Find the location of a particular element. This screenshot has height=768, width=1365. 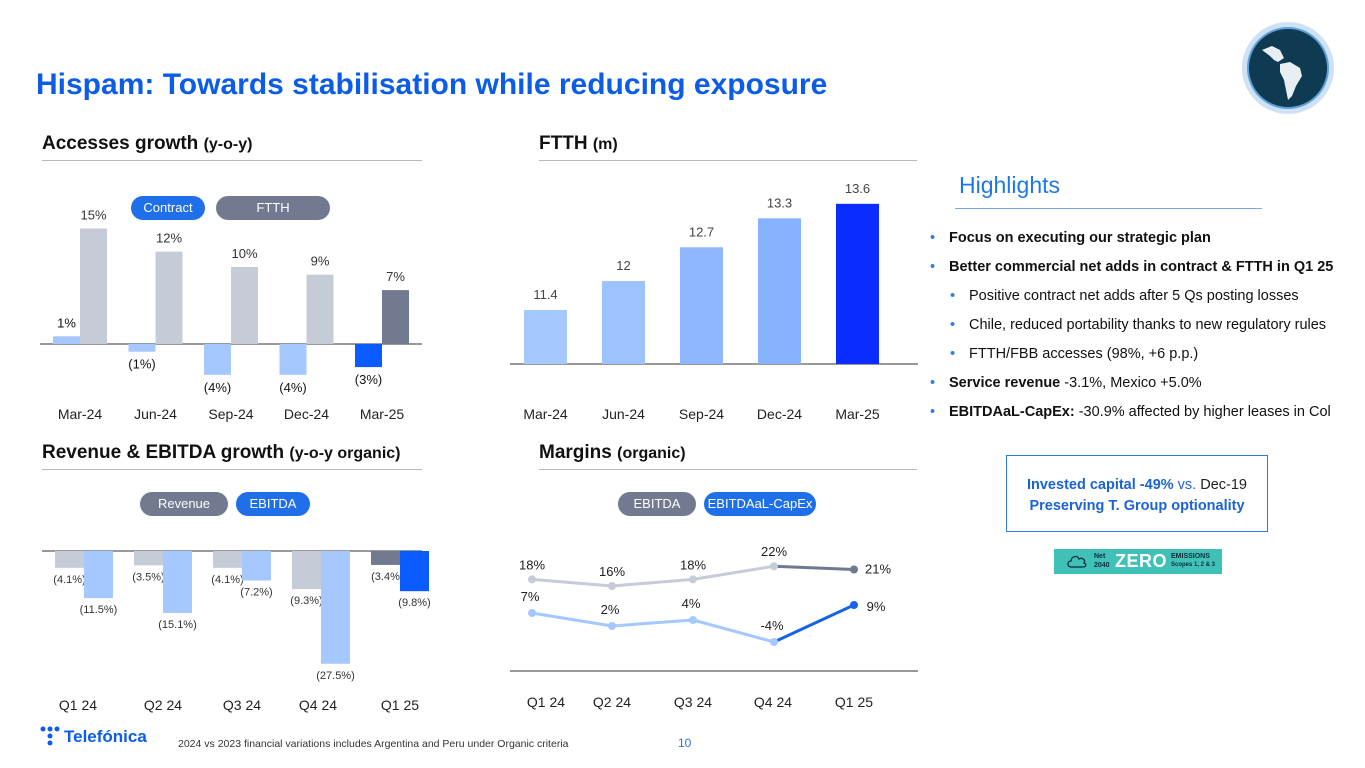

highlights-title: Highlights is located at coordinates (1009, 185).